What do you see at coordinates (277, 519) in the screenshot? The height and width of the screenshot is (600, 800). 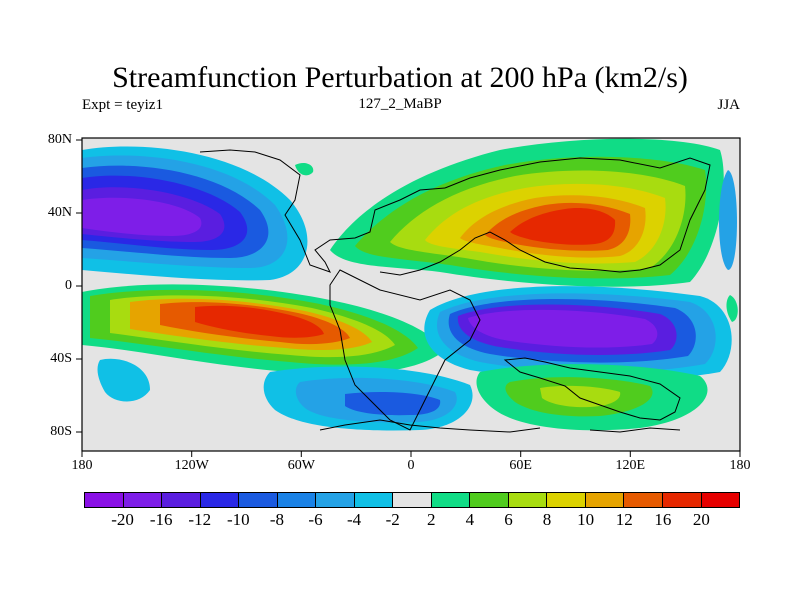 I see `colorbar-label: -8` at bounding box center [277, 519].